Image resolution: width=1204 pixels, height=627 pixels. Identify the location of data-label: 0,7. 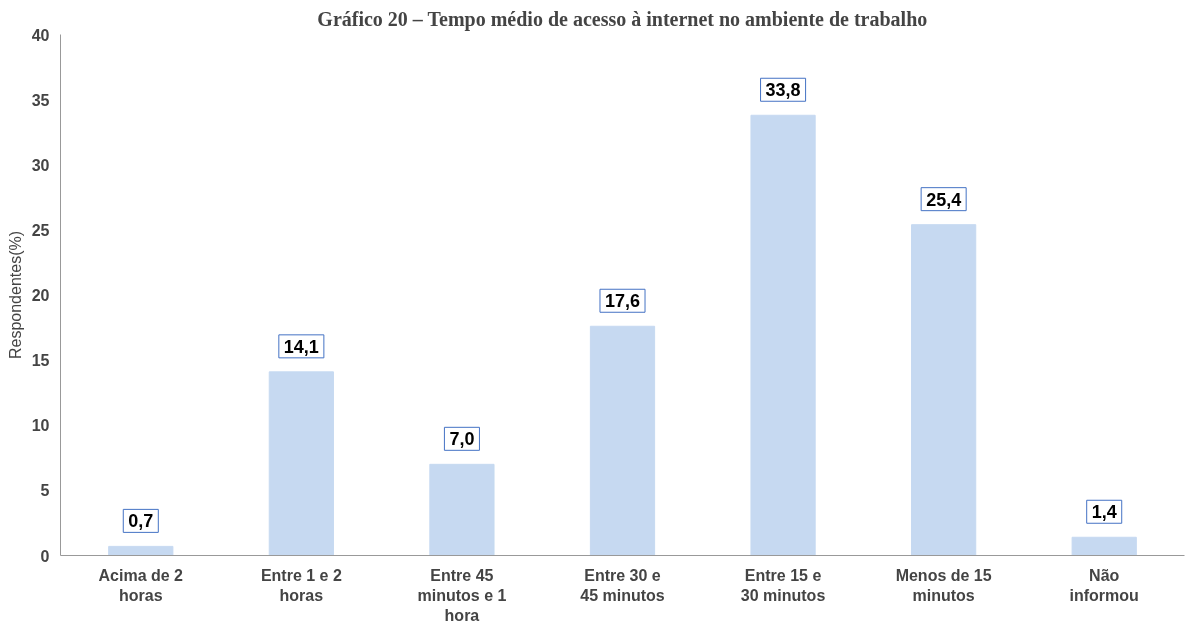
(141, 521).